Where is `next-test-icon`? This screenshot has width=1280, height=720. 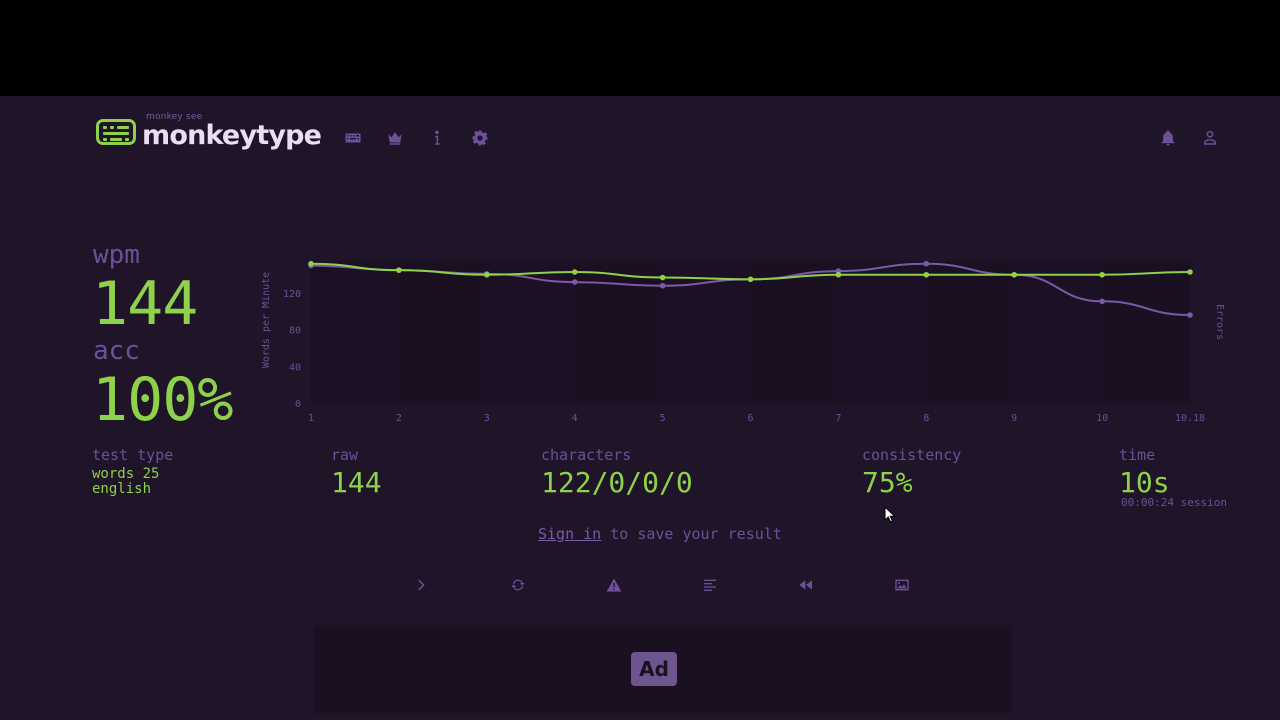
next-test-icon is located at coordinates (421, 585).